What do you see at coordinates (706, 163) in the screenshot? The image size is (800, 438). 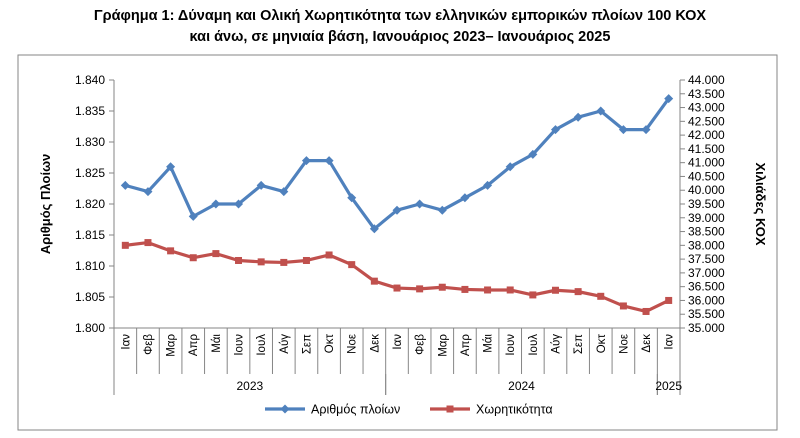 I see `right-y-tick-label: 41.000` at bounding box center [706, 163].